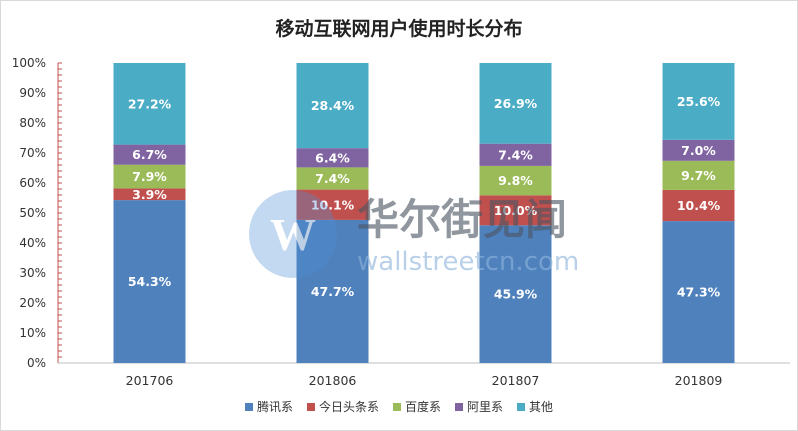 This screenshot has height=431, width=798. I want to click on bar-data-label: 47.3%, so click(699, 292).